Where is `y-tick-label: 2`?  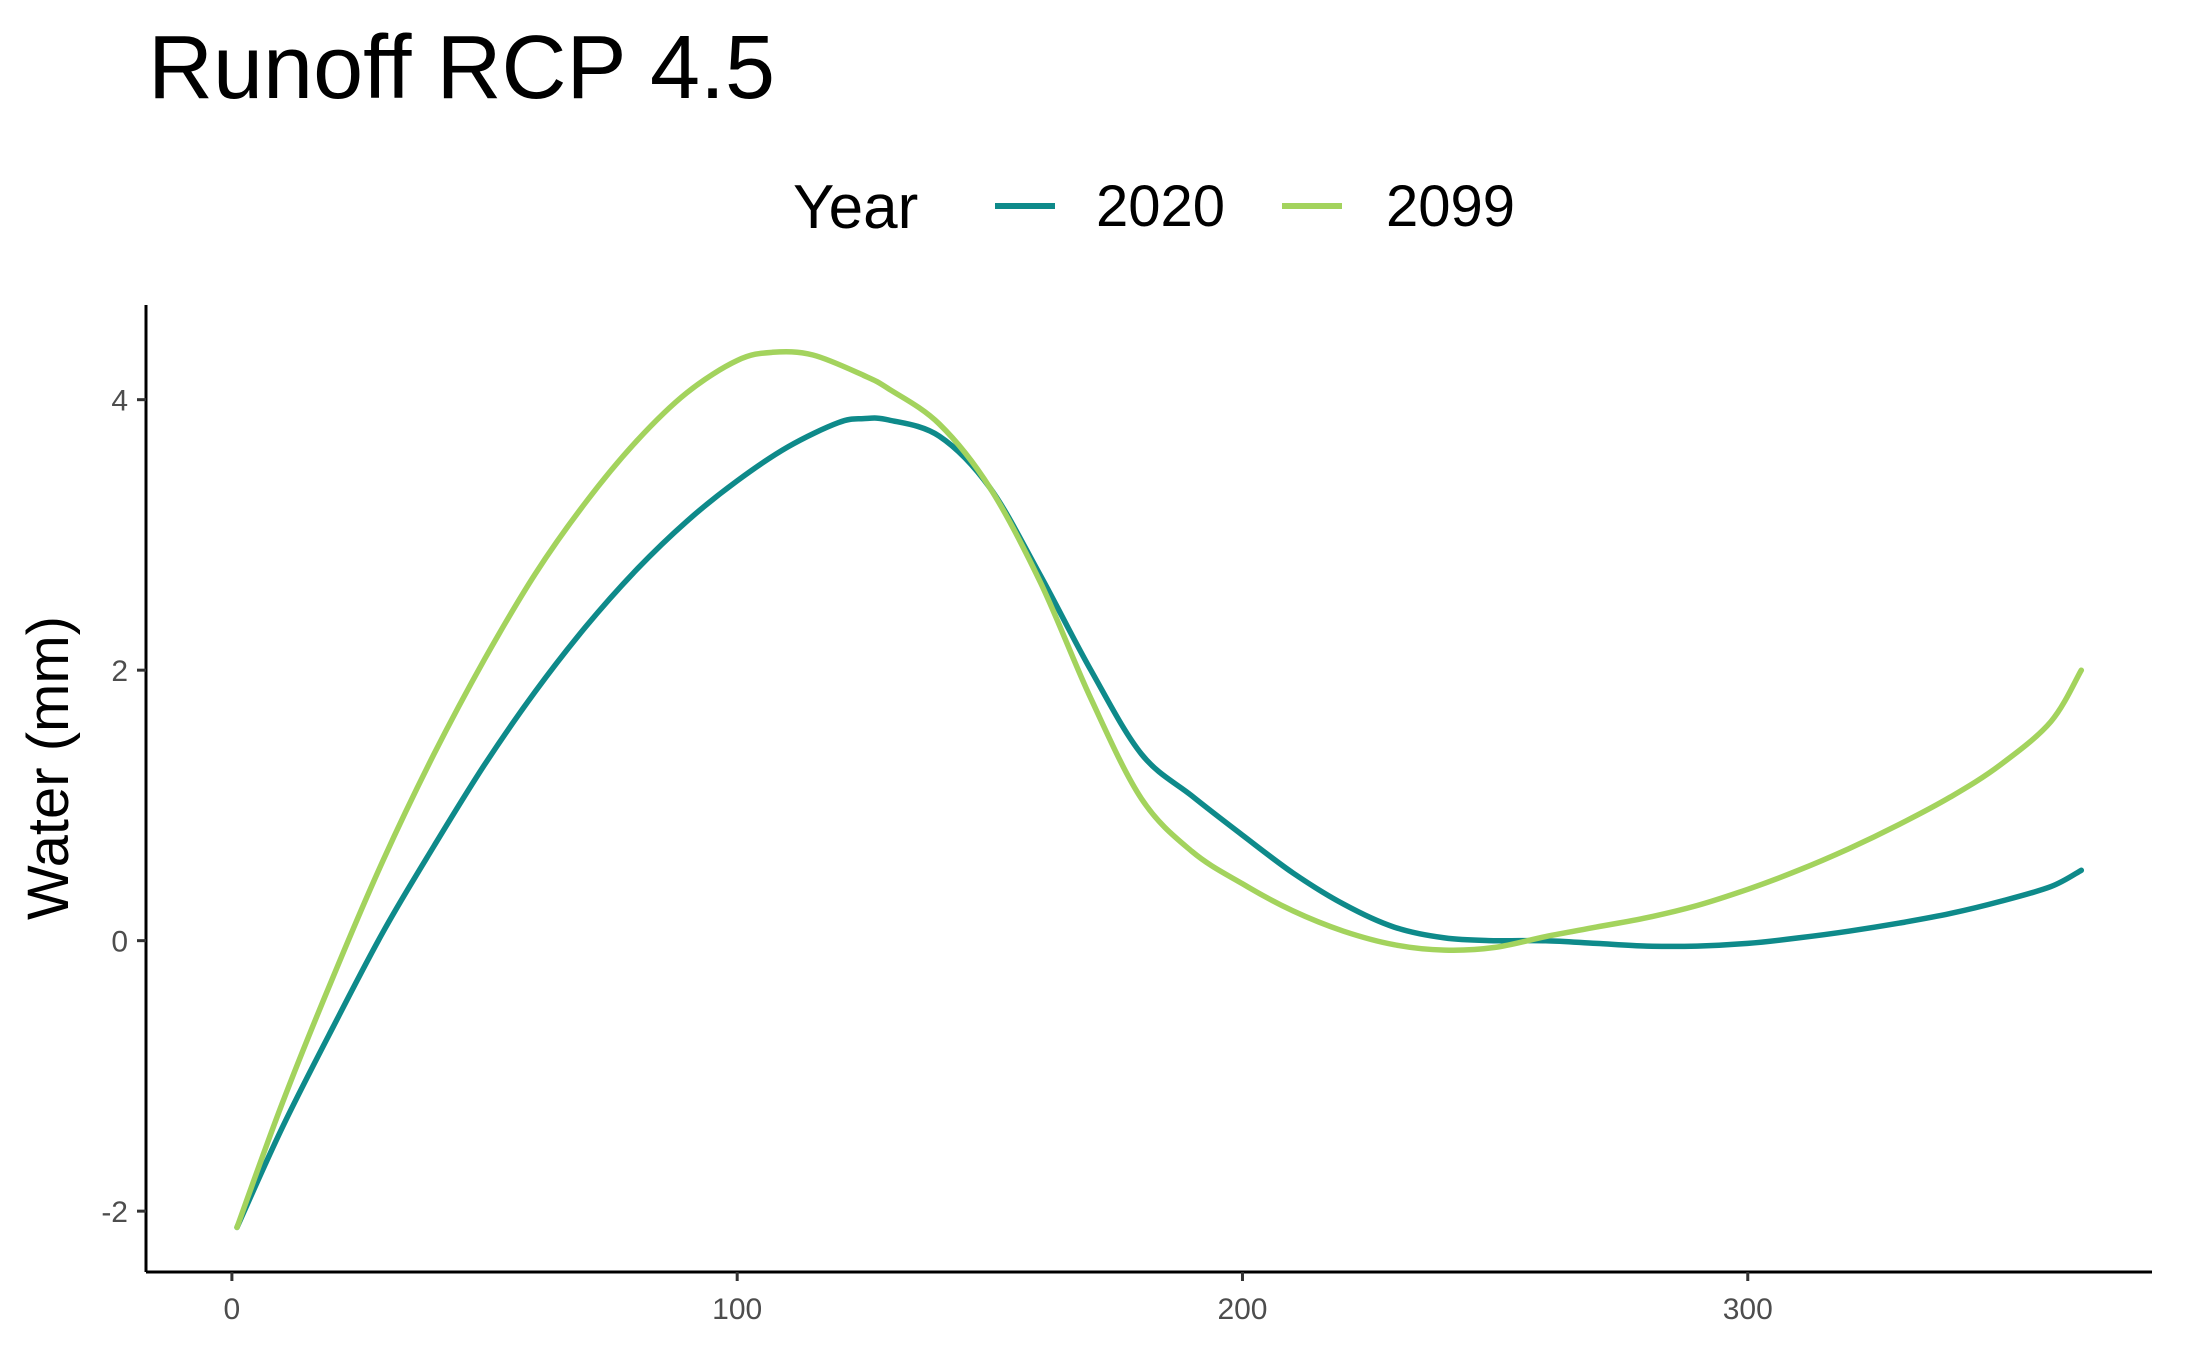
y-tick-label: 2 is located at coordinates (119, 671).